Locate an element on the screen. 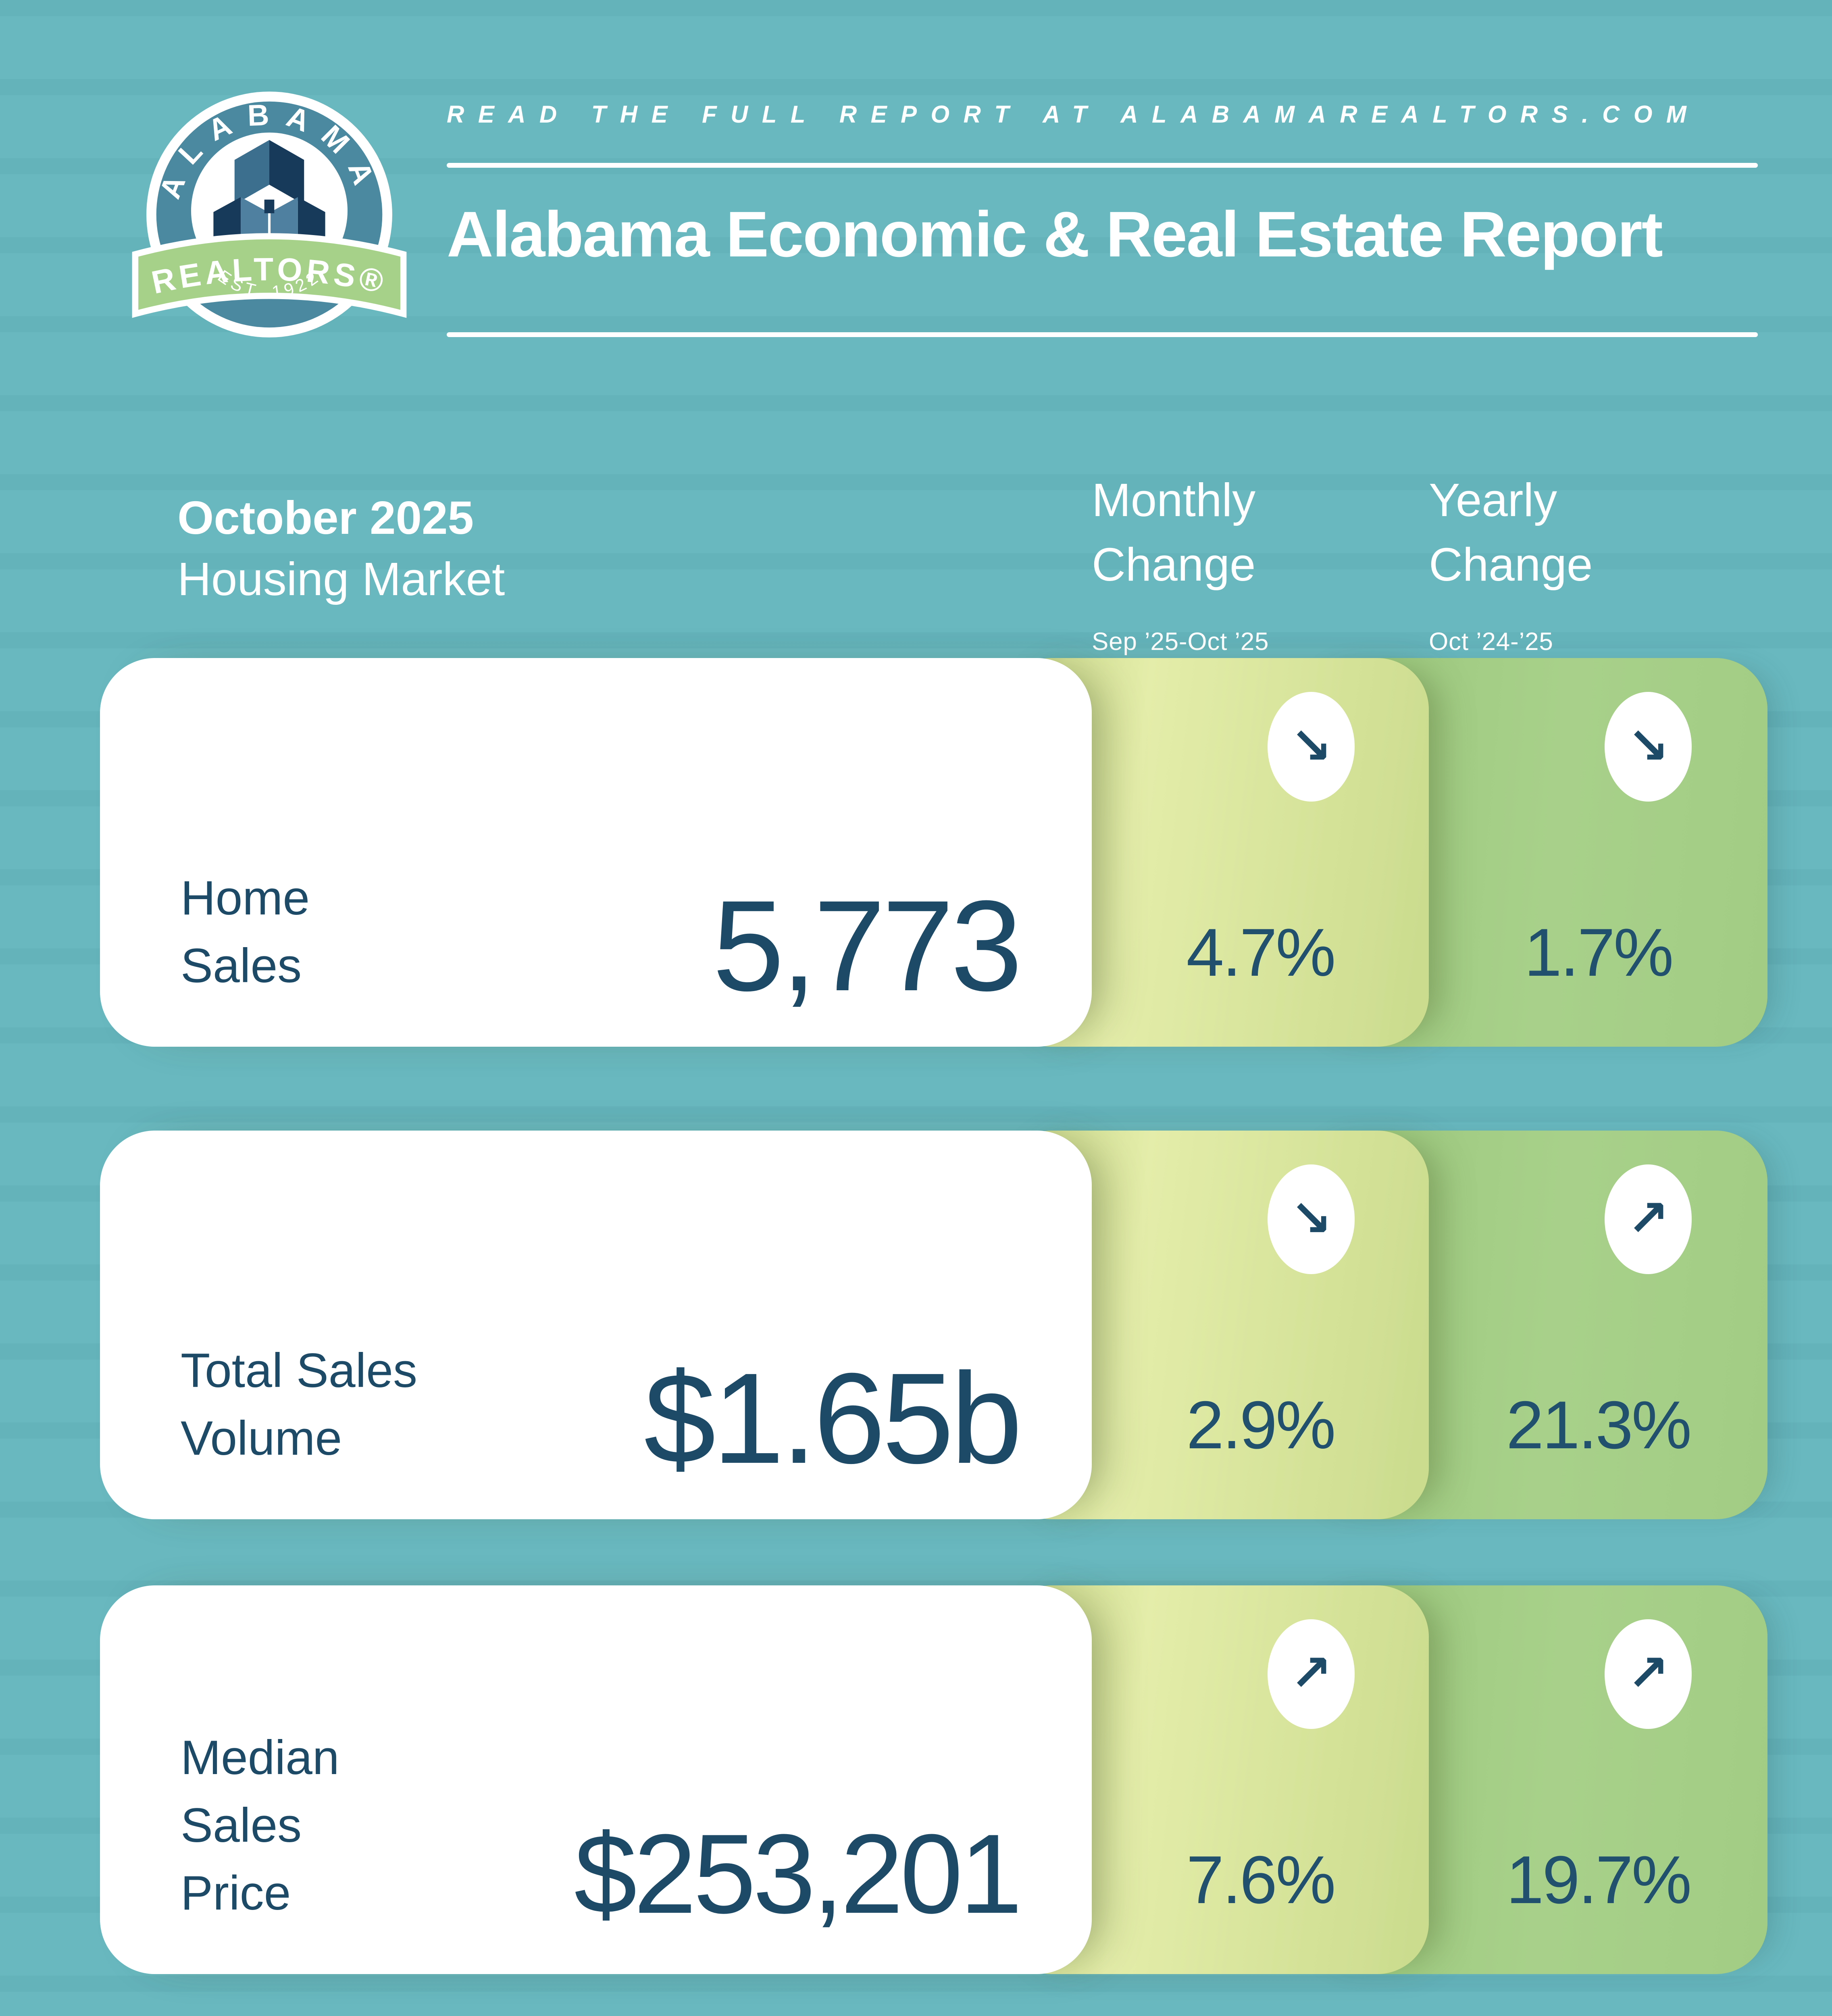 Image resolution: width=1832 pixels, height=2016 pixels. metric-value: 5,773 is located at coordinates (867, 946).